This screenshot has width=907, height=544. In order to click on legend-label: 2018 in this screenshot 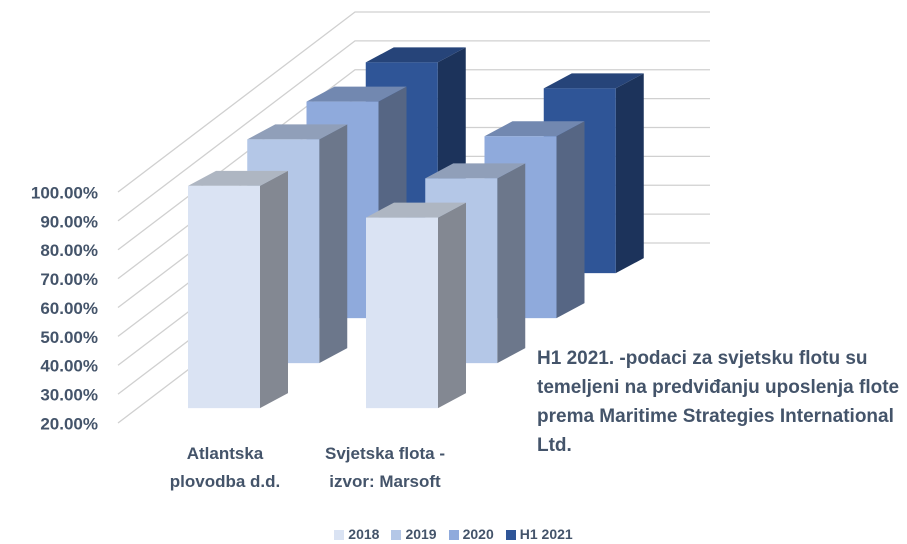, I will do `click(364, 534)`.